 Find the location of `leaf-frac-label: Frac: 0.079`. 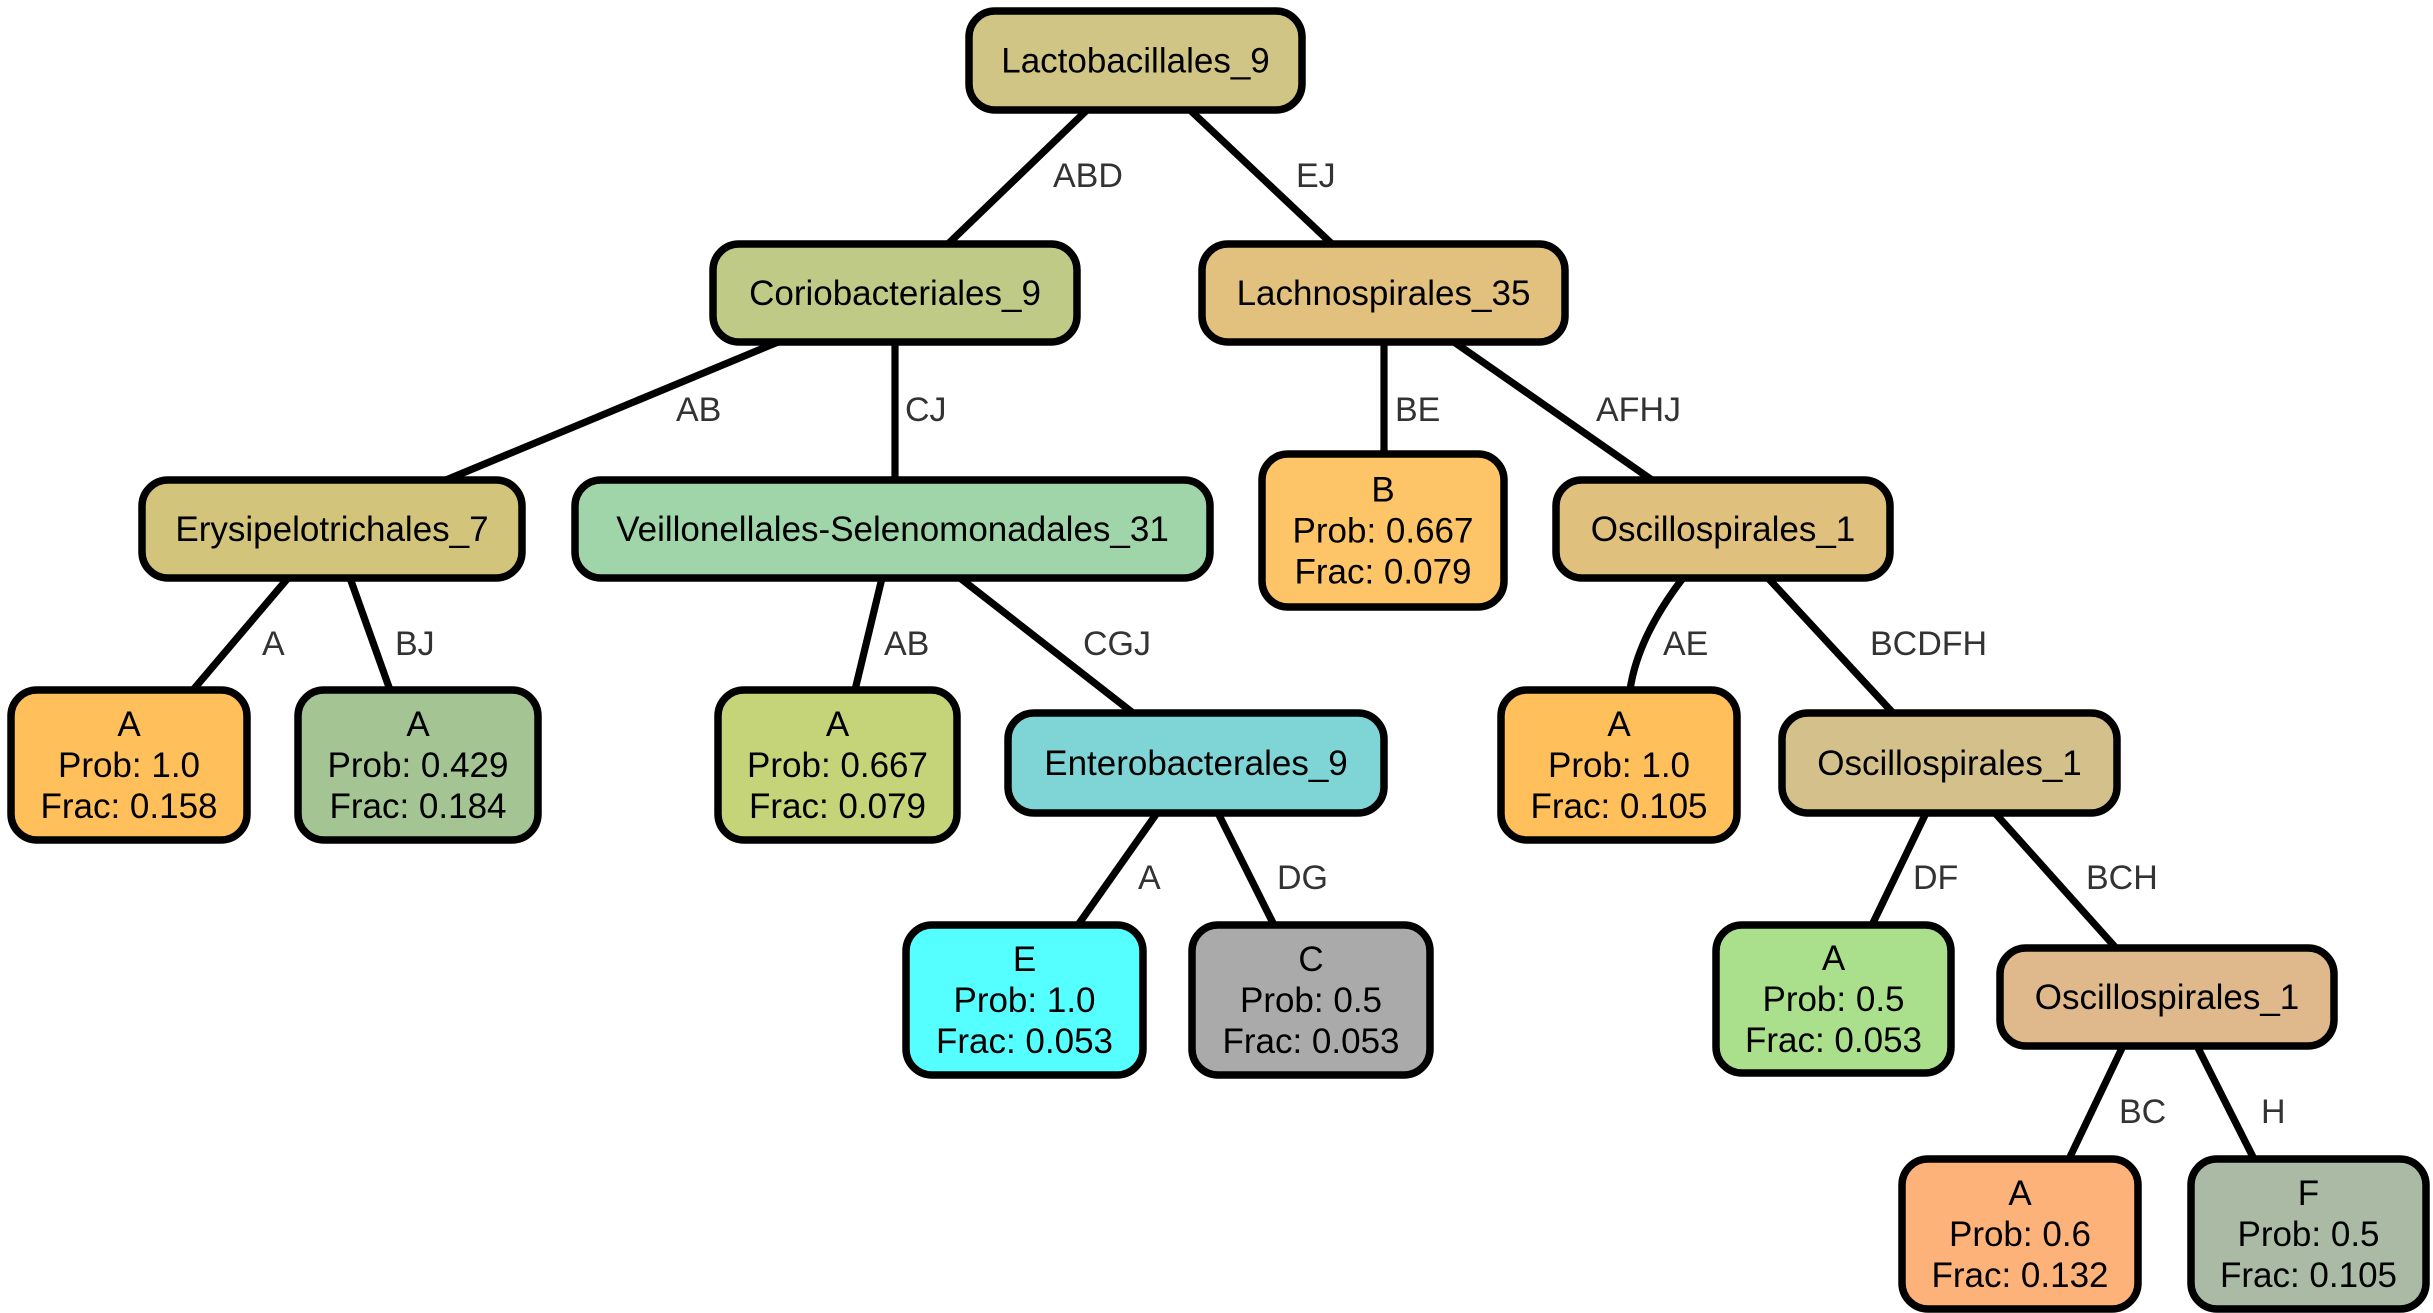

leaf-frac-label: Frac: 0.079 is located at coordinates (1382, 572).